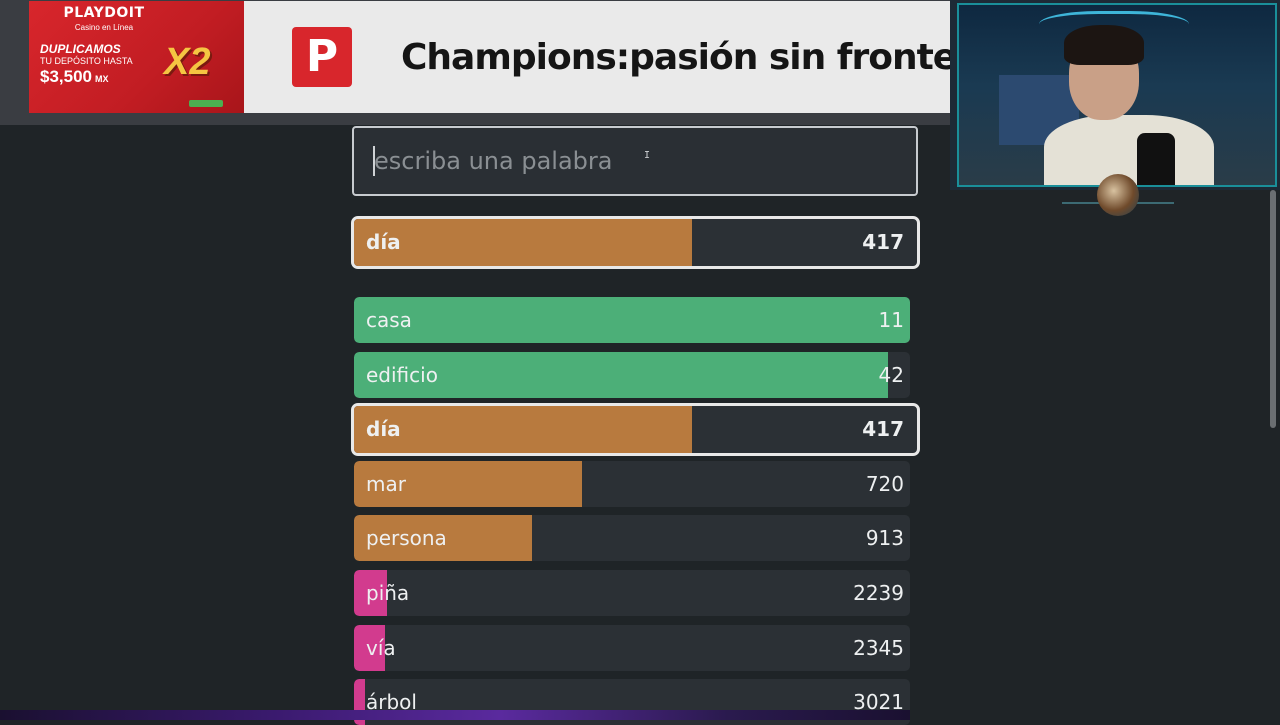 The height and width of the screenshot is (725, 1280). I want to click on webcam-overlay, so click(1115, 95).